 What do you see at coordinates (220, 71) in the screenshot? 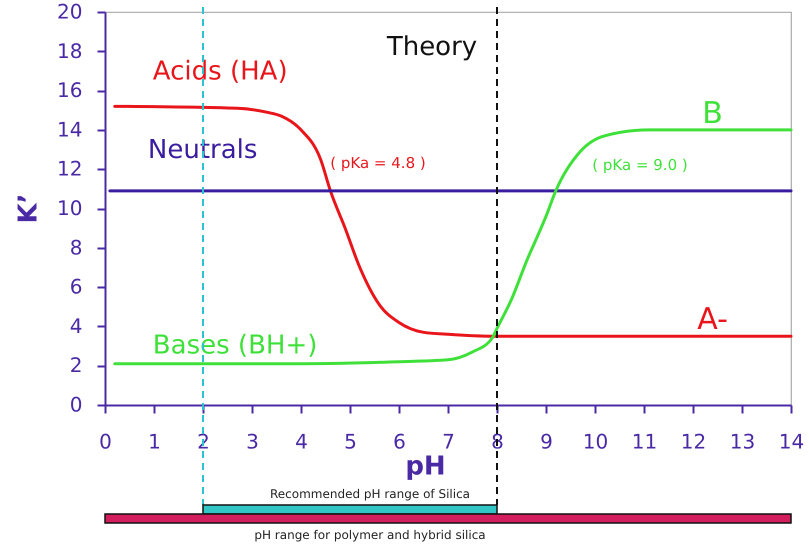
I see `series-label: Acids (HA)` at bounding box center [220, 71].